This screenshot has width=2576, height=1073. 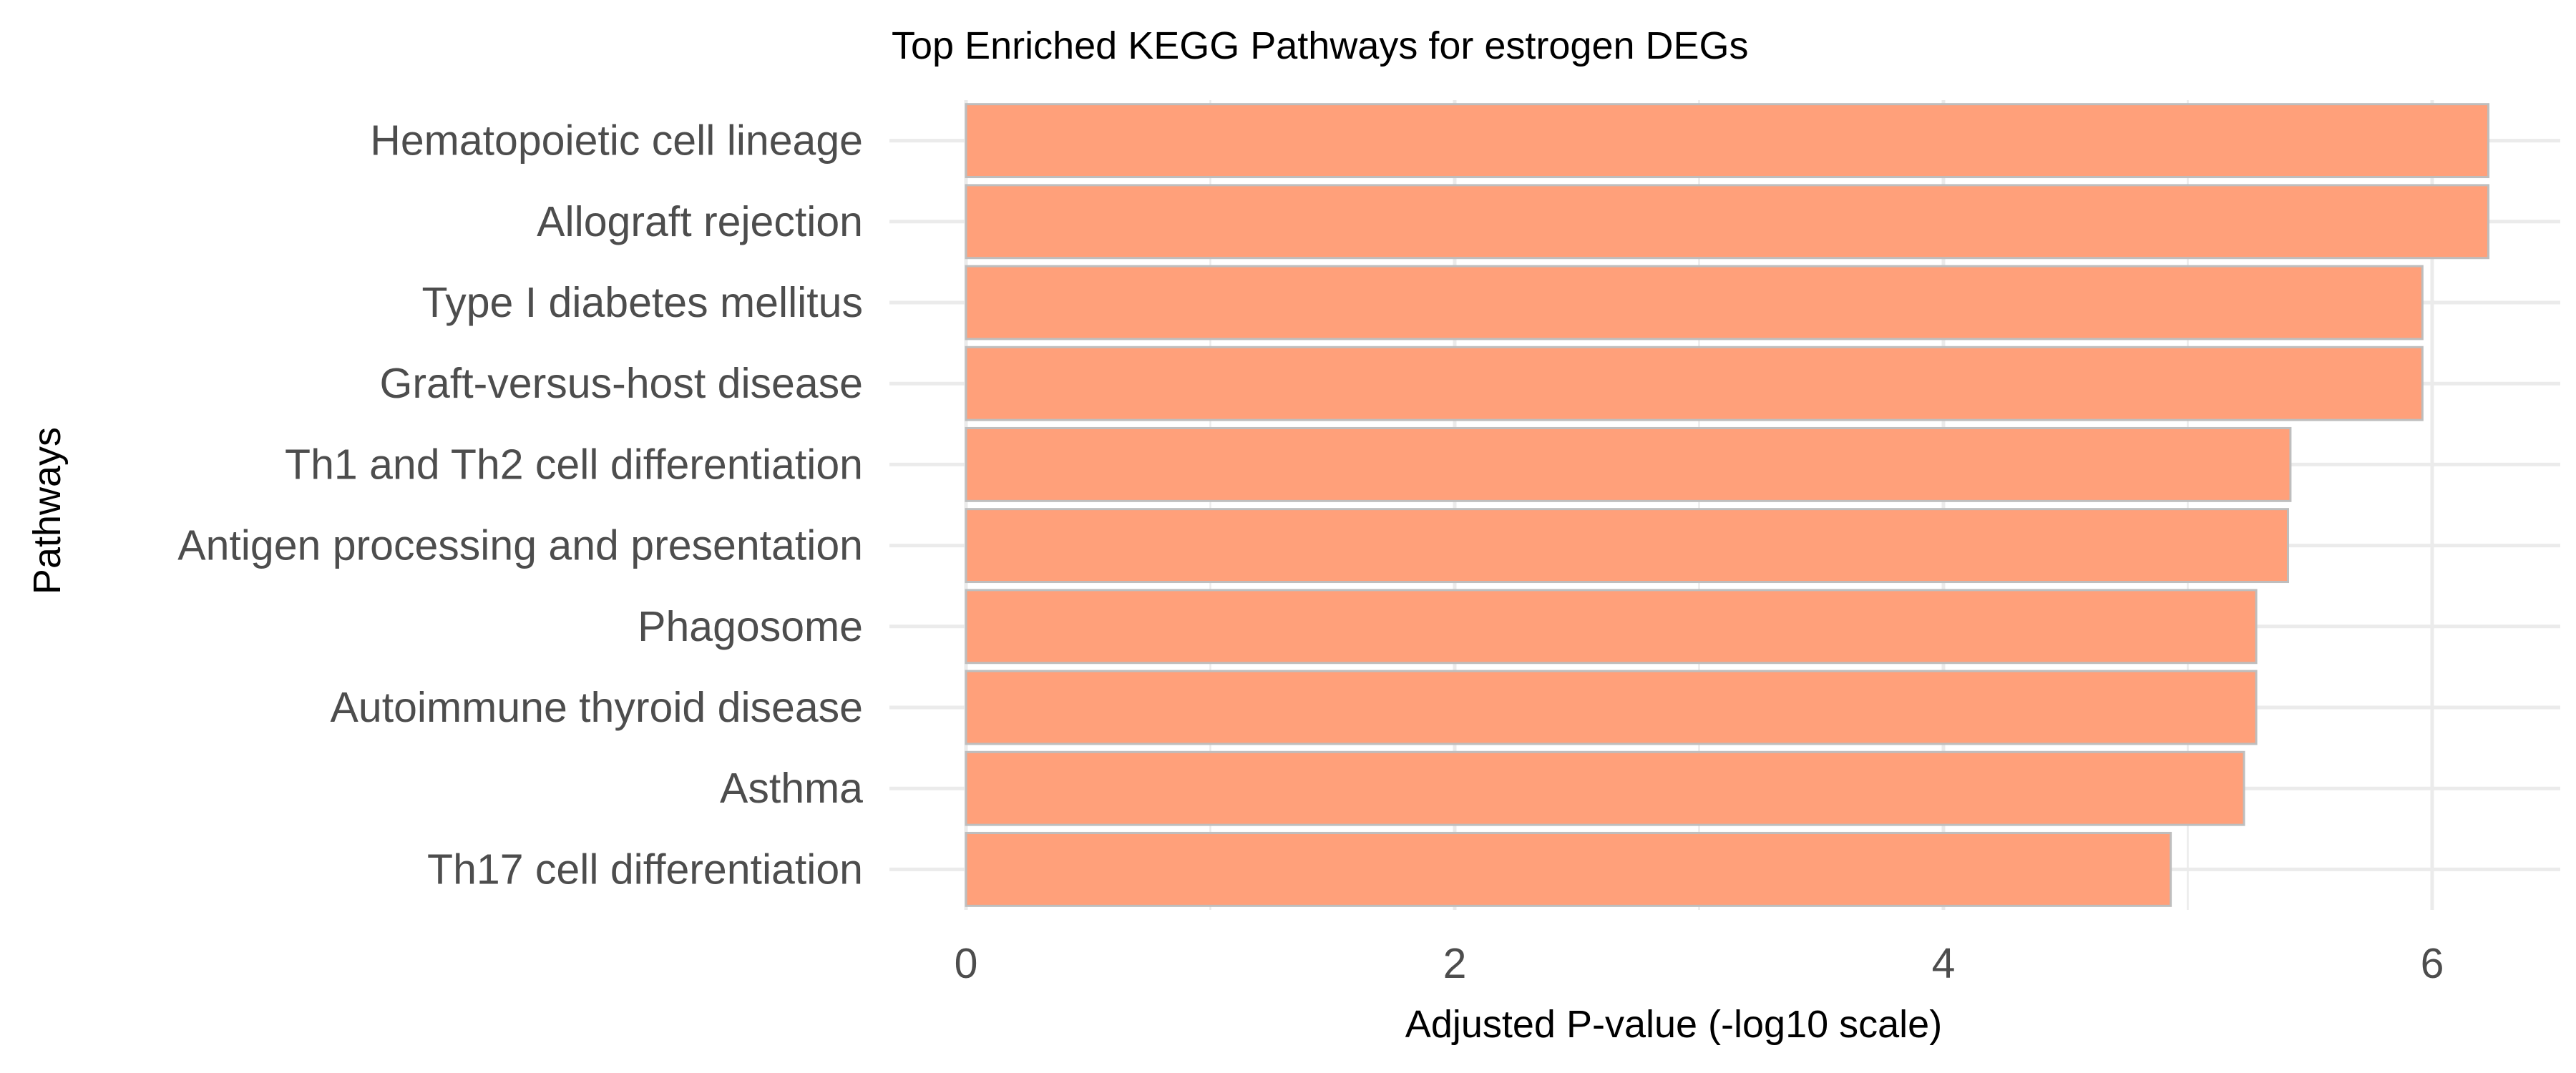 What do you see at coordinates (597, 707) in the screenshot?
I see `y-tick-label: Autoimmune thyroid disease` at bounding box center [597, 707].